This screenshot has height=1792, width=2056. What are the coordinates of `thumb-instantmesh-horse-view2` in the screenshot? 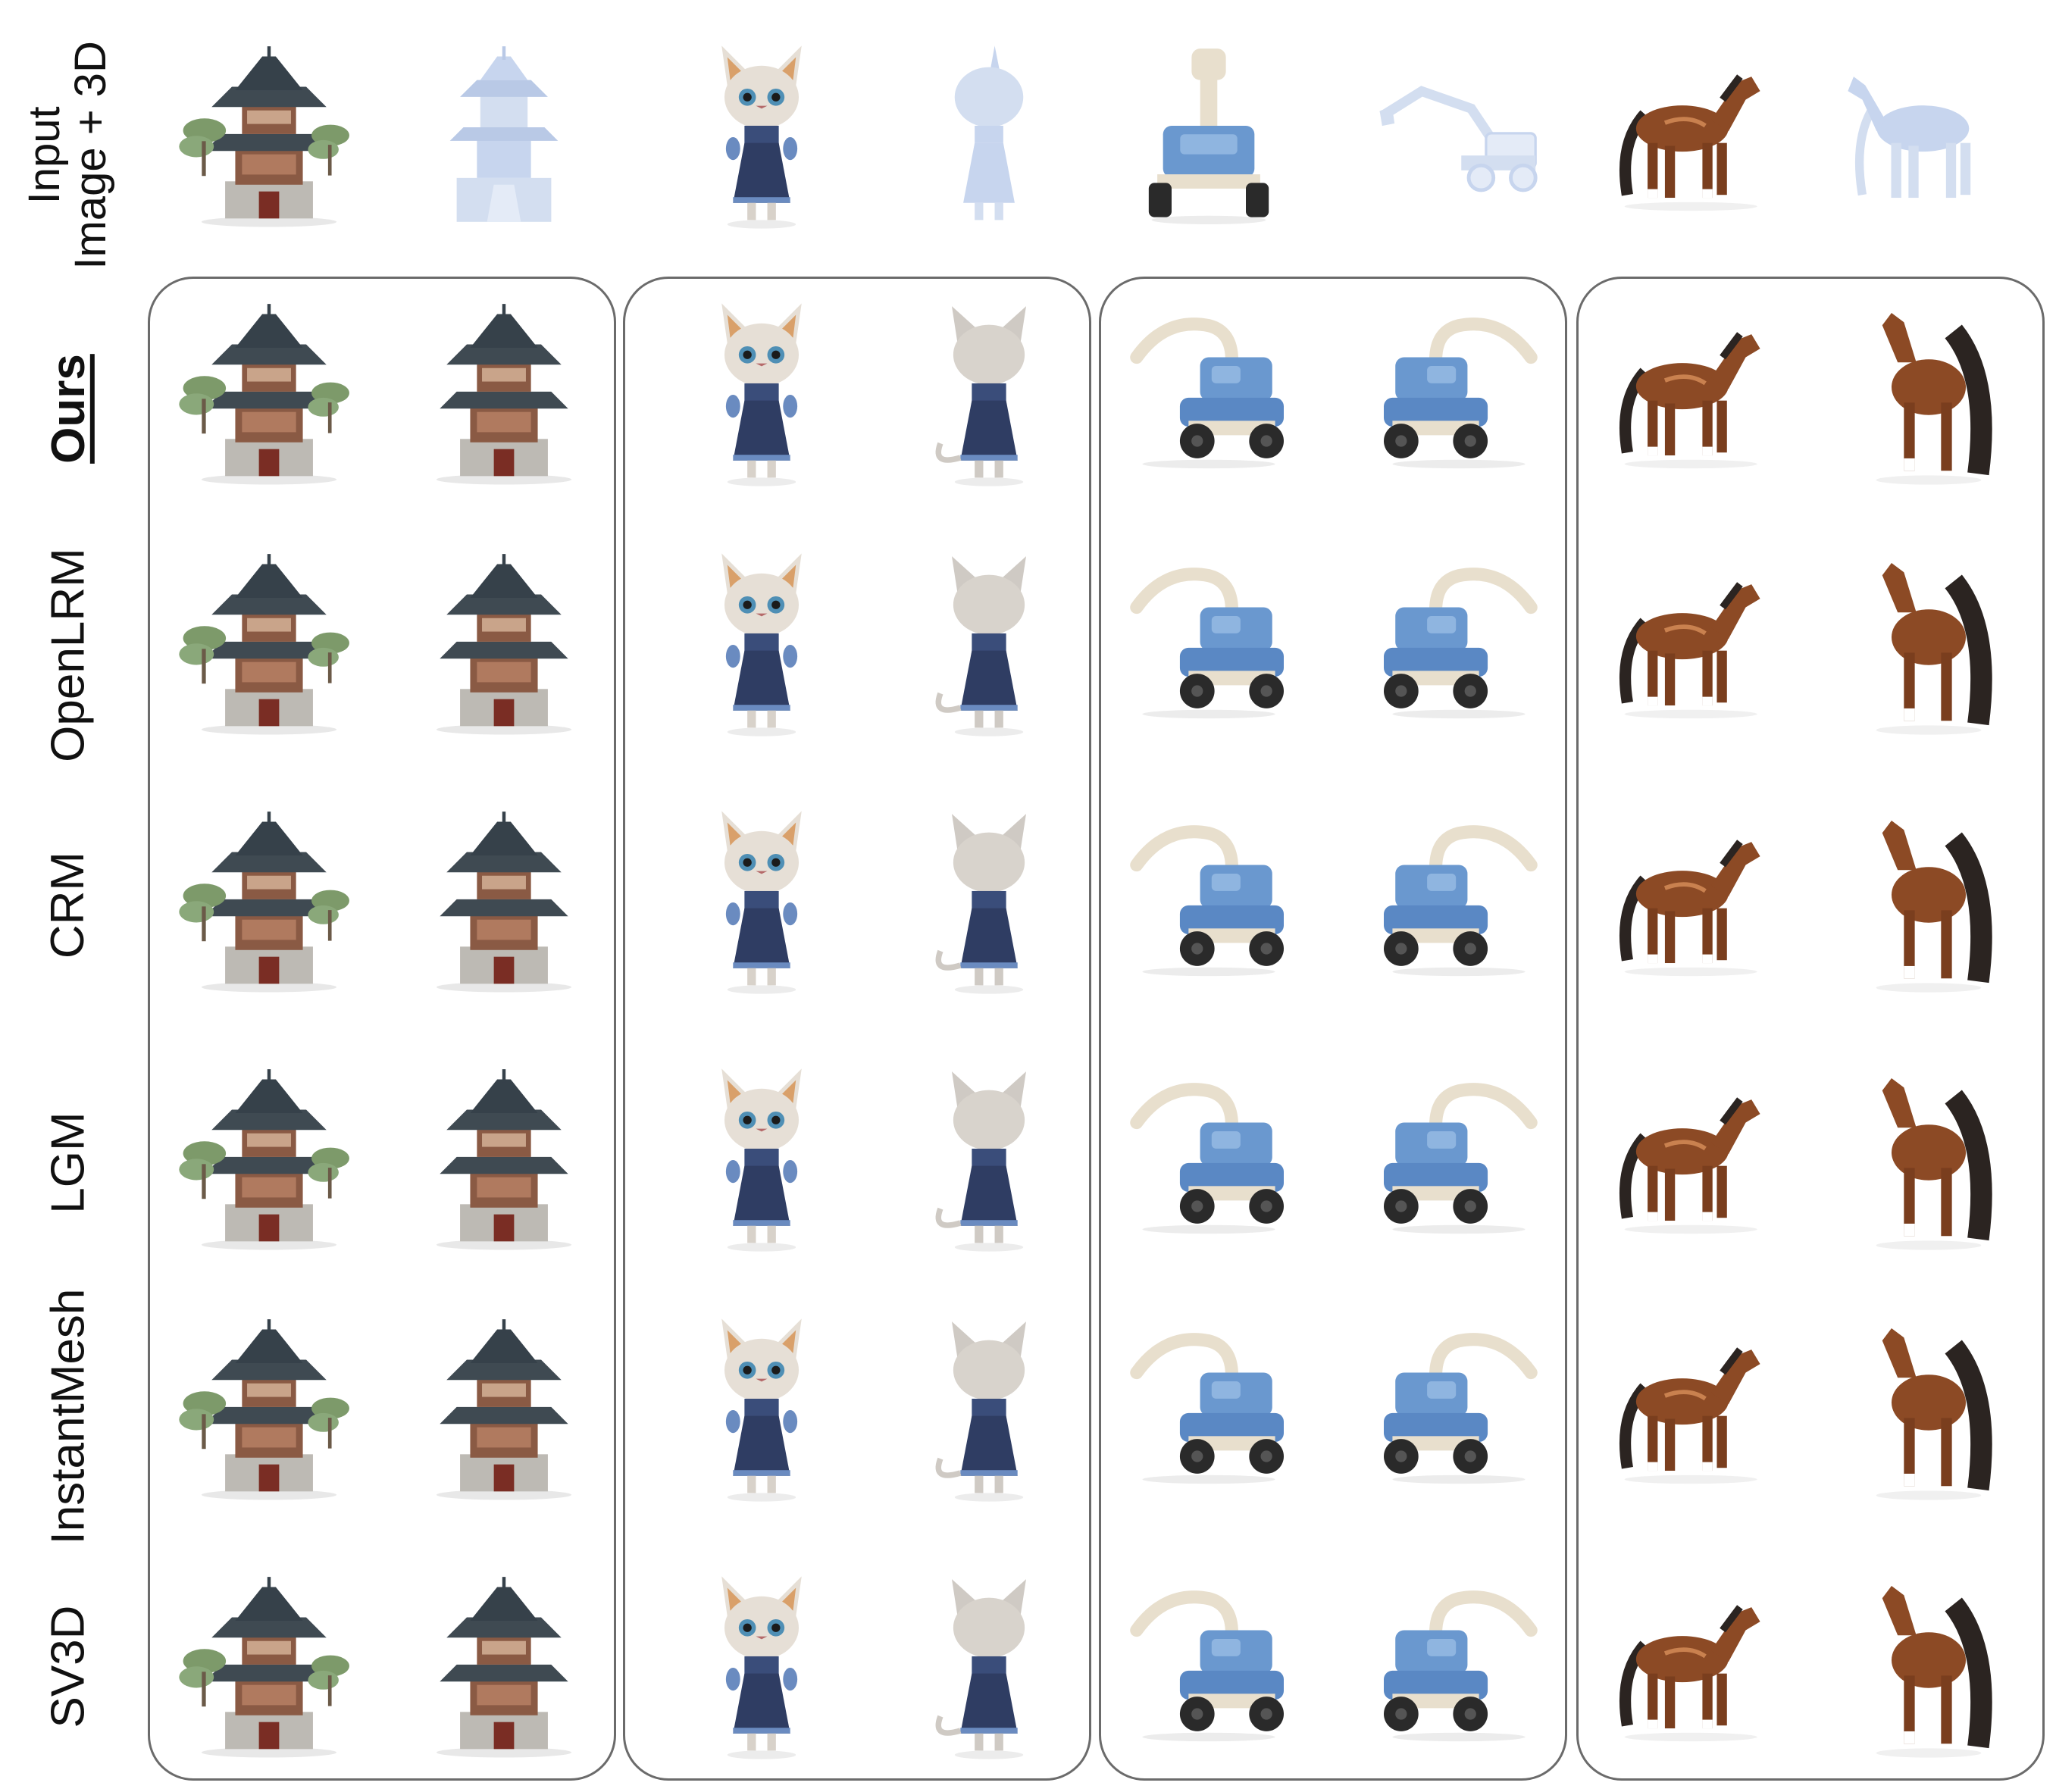 It's located at (1928, 1405).